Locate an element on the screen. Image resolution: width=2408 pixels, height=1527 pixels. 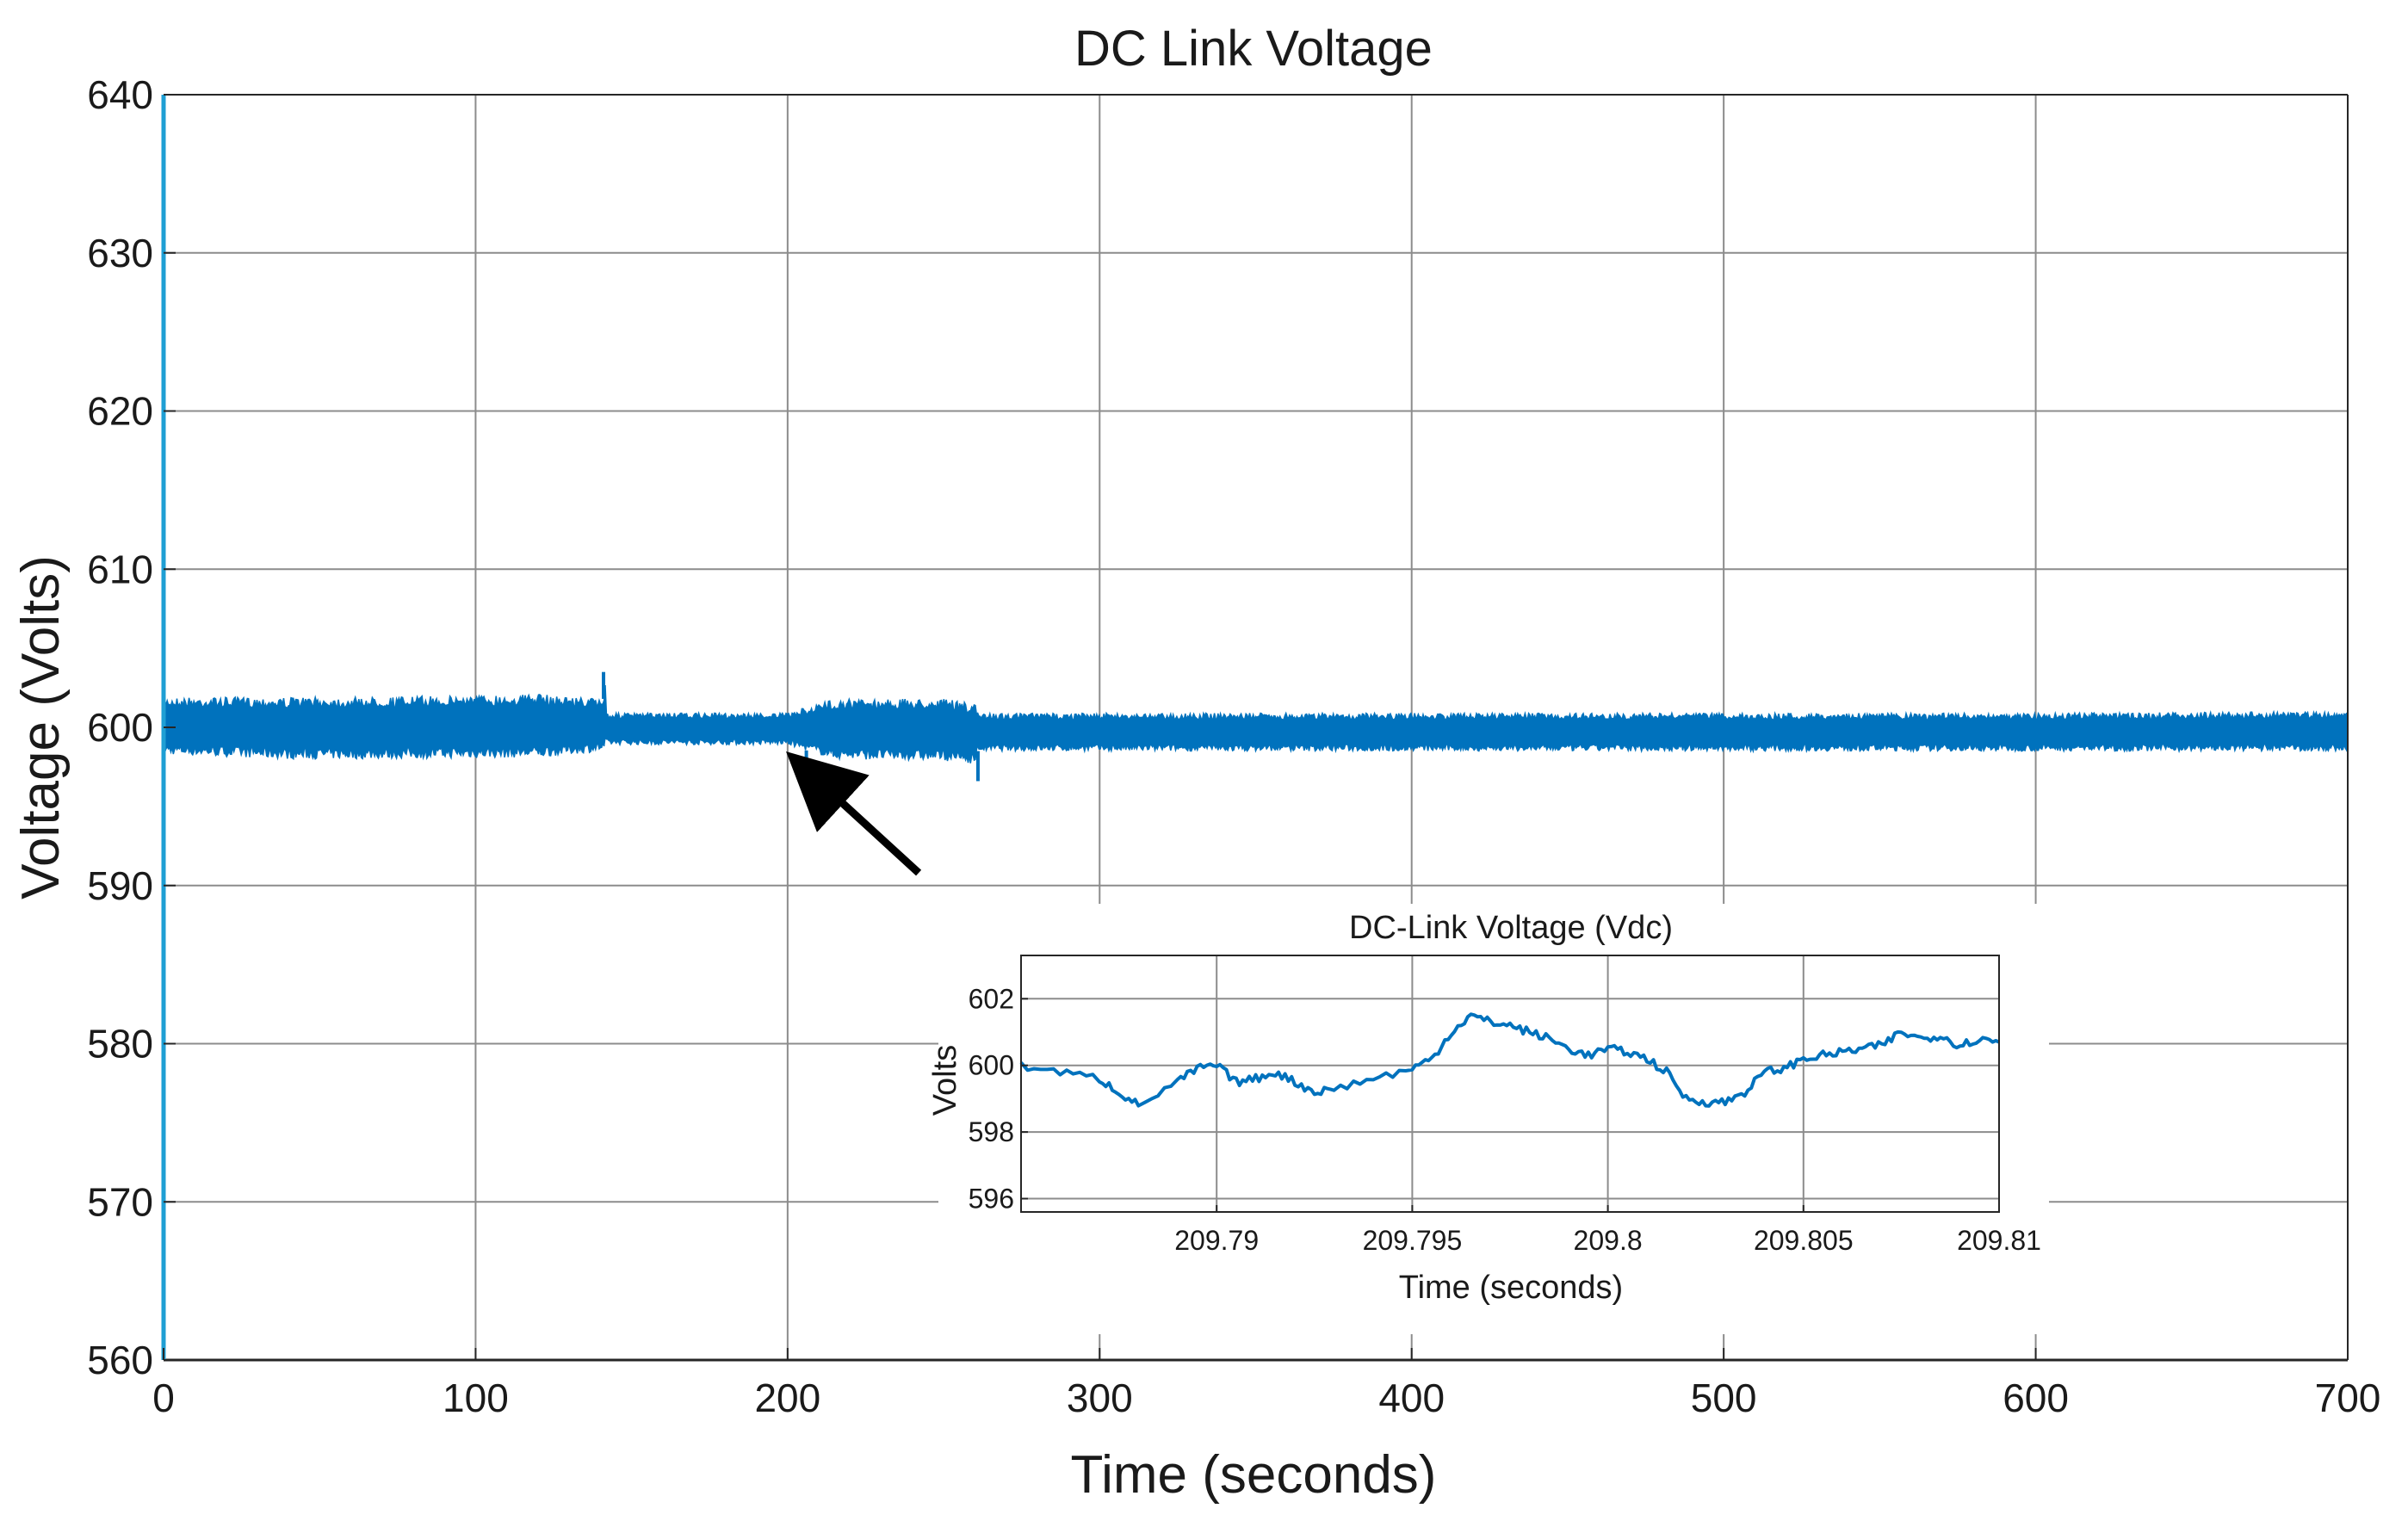
y-axis-label: Voltage (Volts) is located at coordinates (41, 727).